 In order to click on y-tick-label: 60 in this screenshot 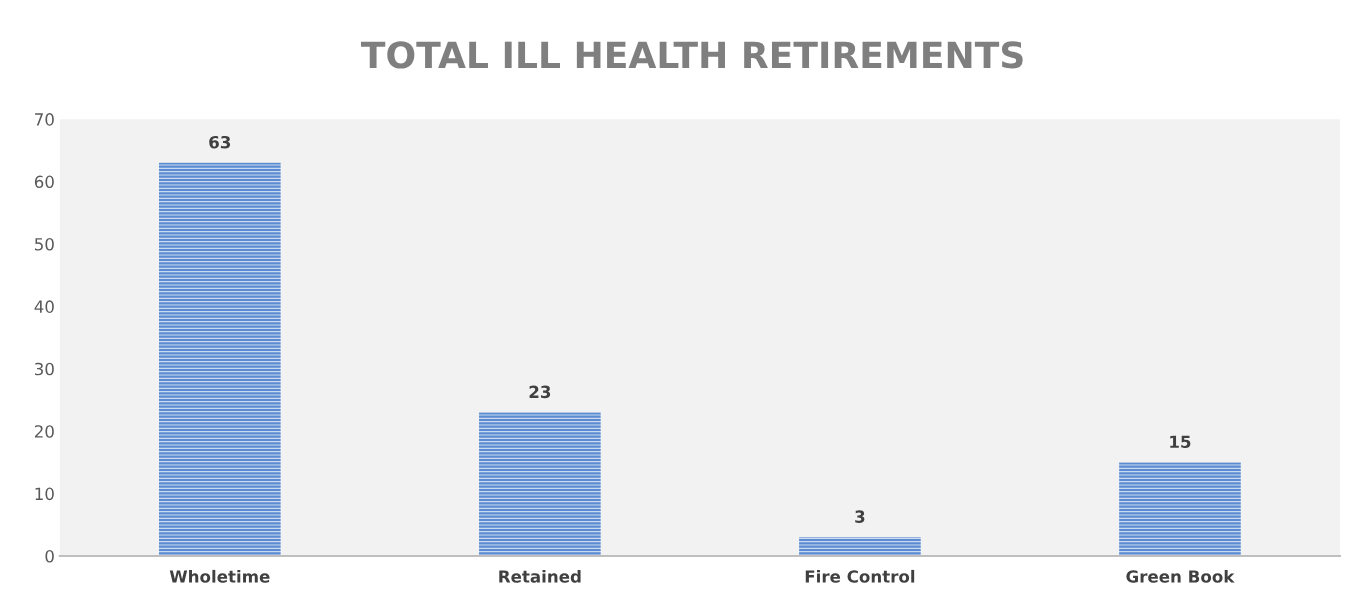, I will do `click(44, 182)`.